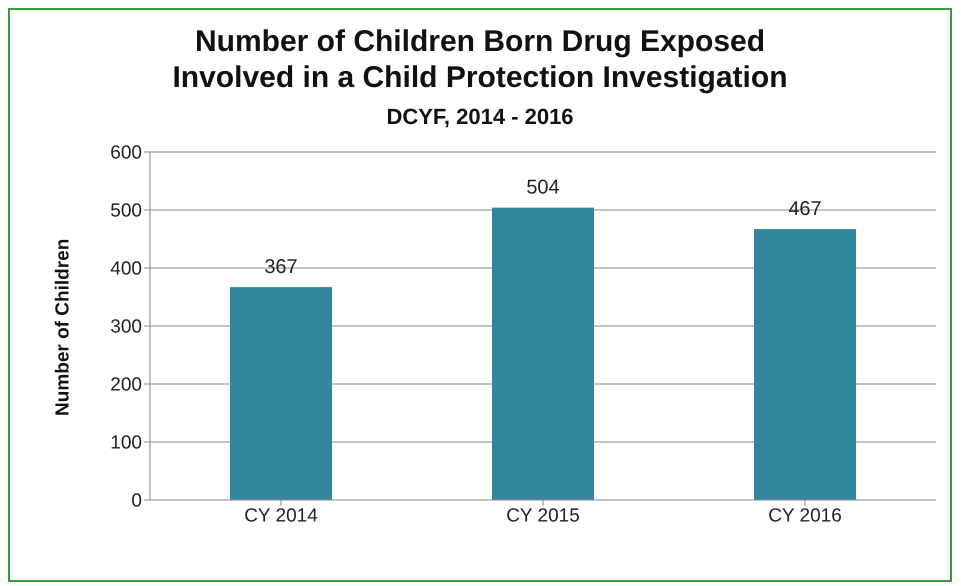 The height and width of the screenshot is (586, 961). What do you see at coordinates (63, 327) in the screenshot?
I see `y-axis-title: Number of Children` at bounding box center [63, 327].